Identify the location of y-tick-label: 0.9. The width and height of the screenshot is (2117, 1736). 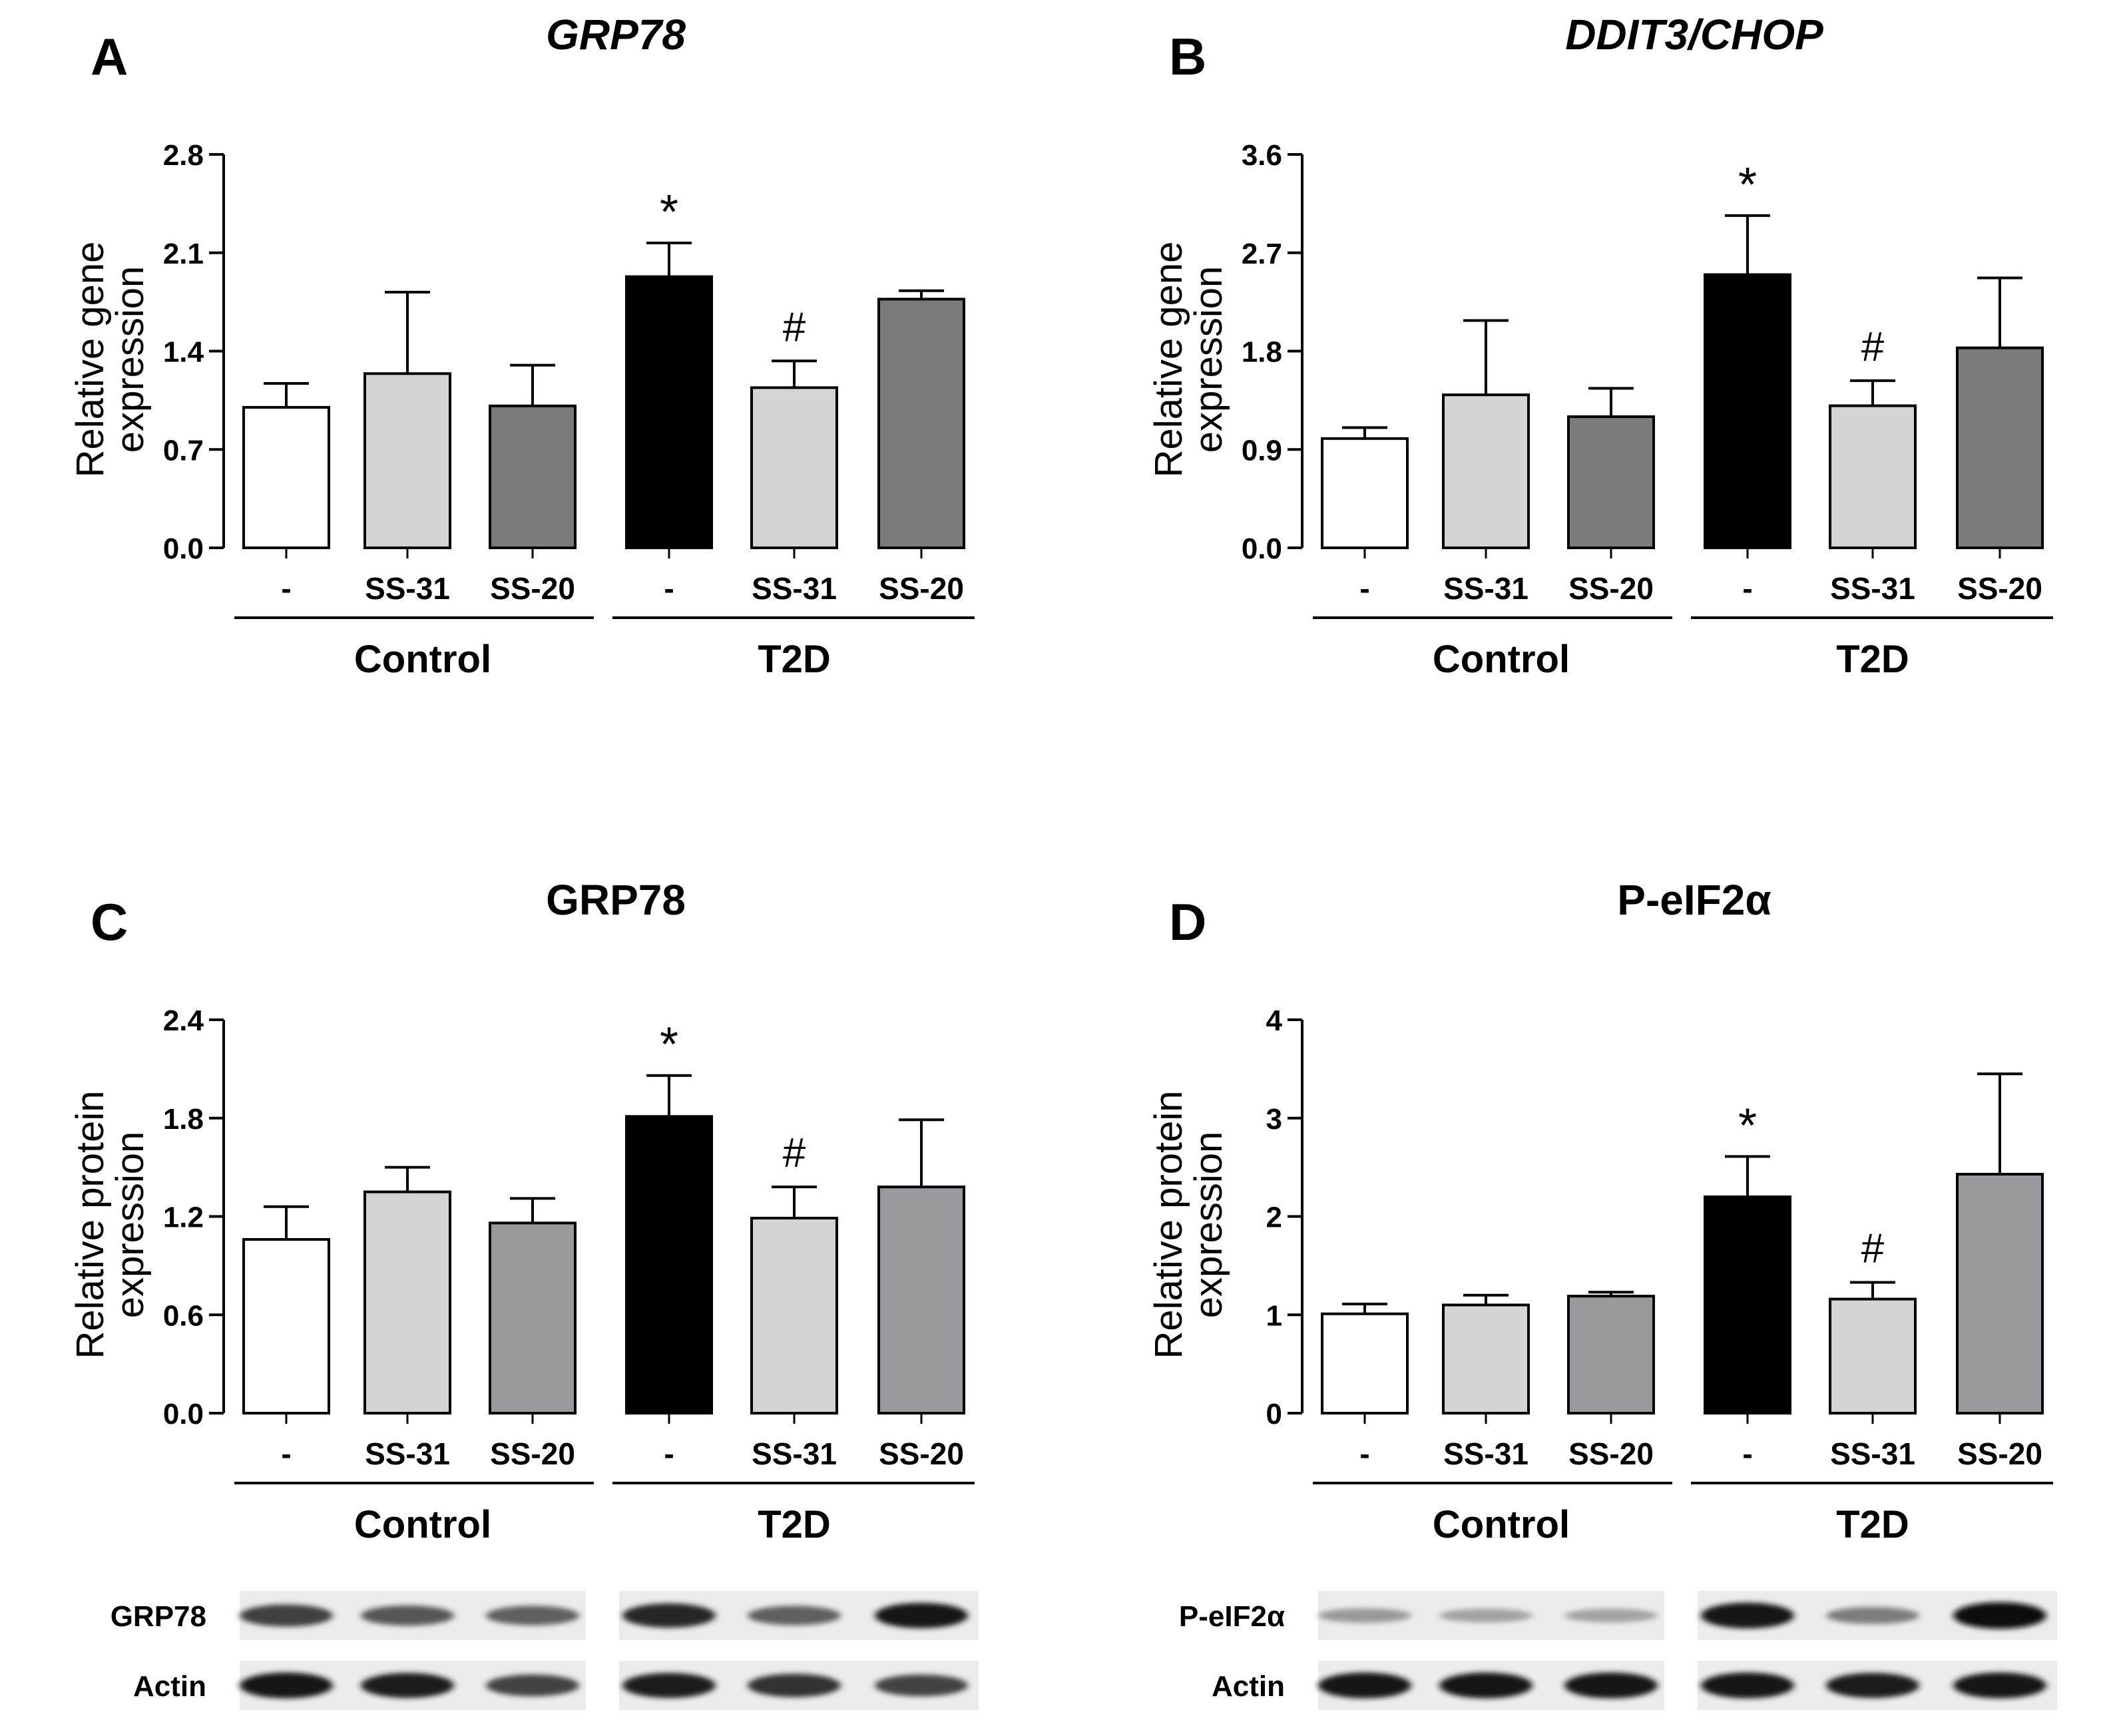
(1262, 450).